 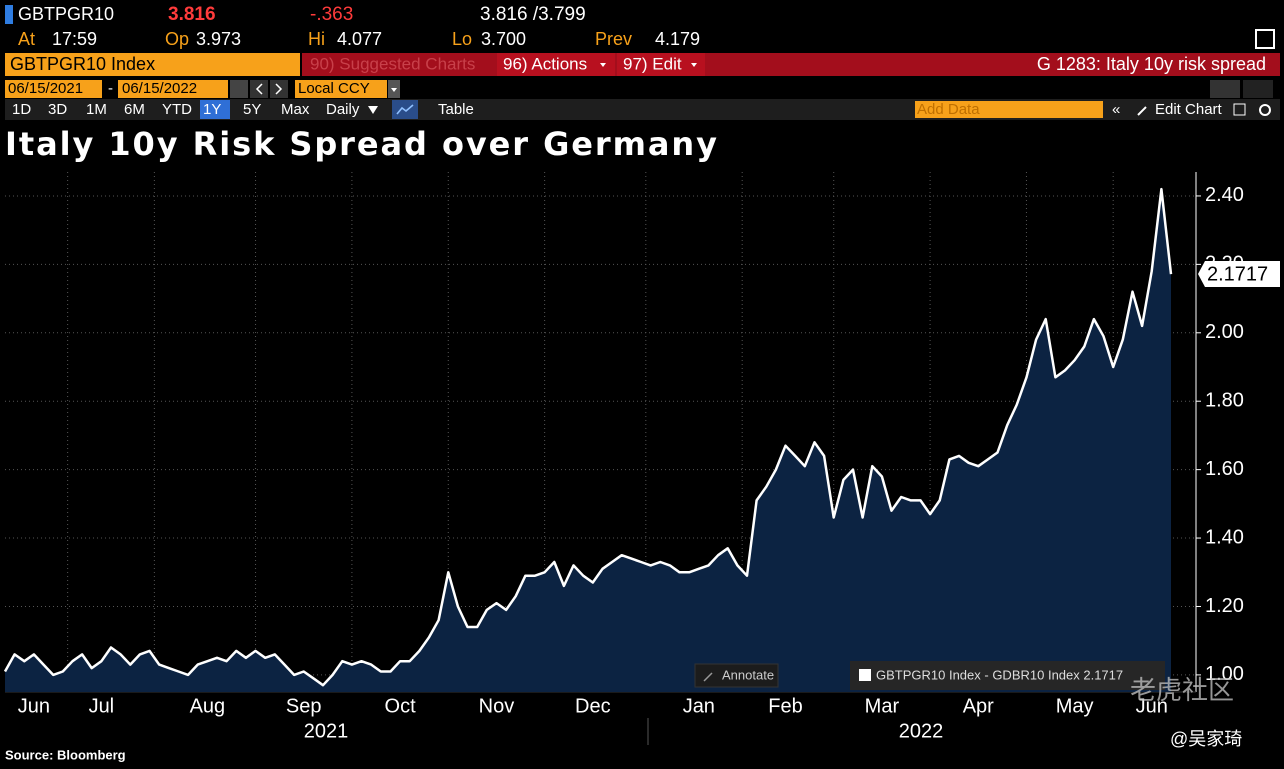 What do you see at coordinates (533, 14) in the screenshot?
I see `bid-ask: 3.816 /3.799` at bounding box center [533, 14].